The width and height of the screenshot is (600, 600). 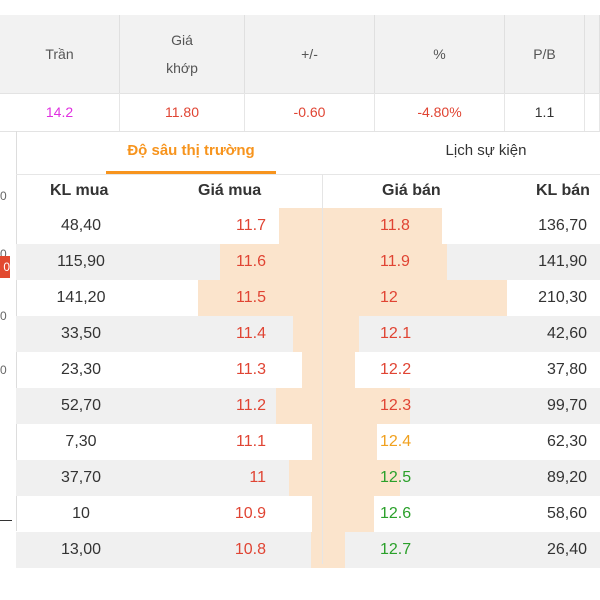 What do you see at coordinates (81, 262) in the screenshot?
I see `bid-volume: 115,90` at bounding box center [81, 262].